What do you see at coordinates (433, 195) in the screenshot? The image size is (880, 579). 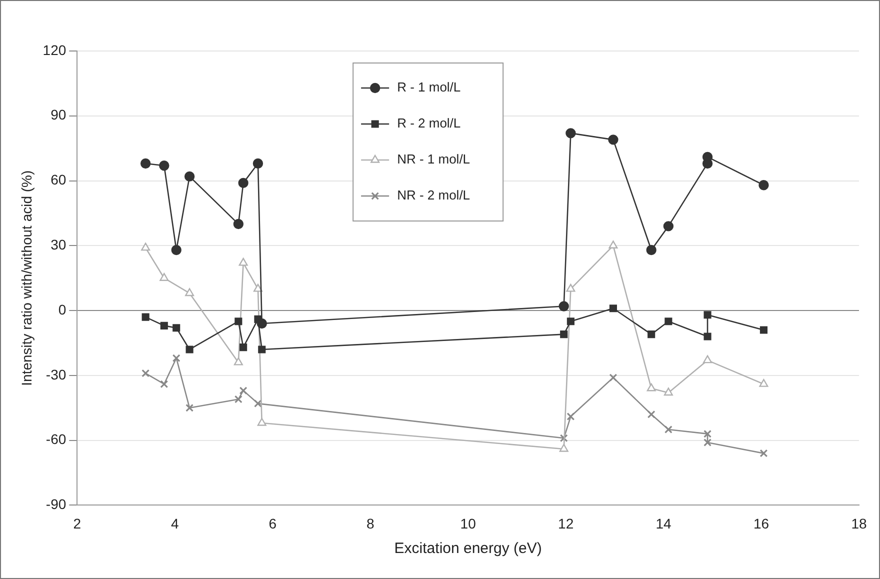 I see `legend-label: NR - 2 mol/L` at bounding box center [433, 195].